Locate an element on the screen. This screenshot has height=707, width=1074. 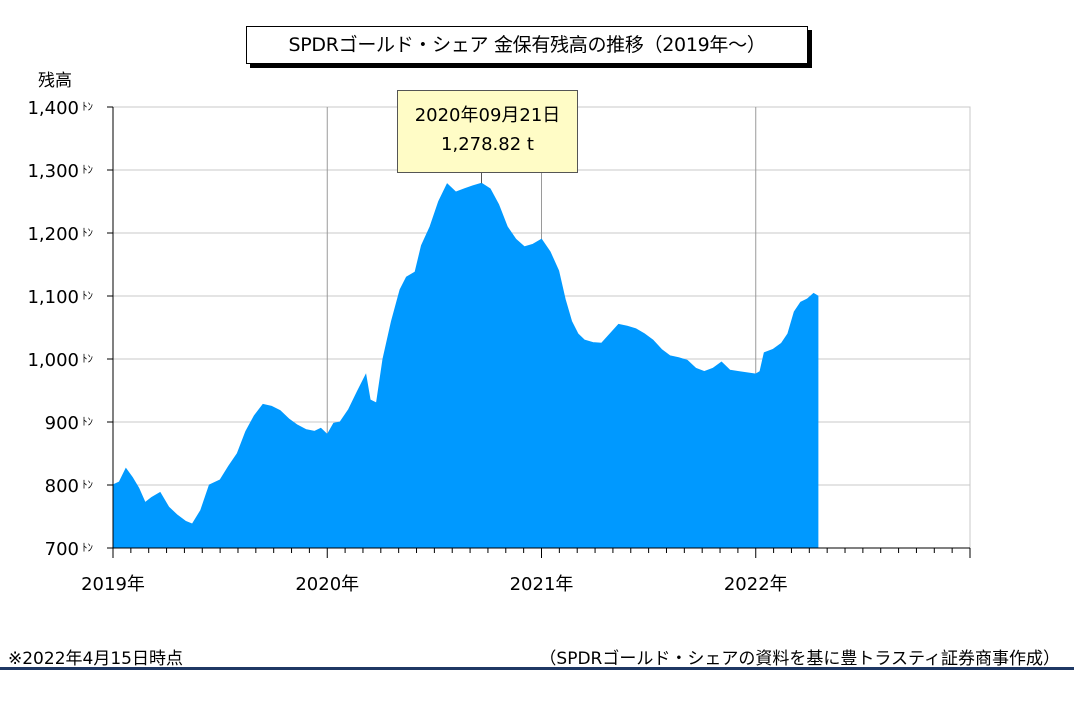
bottom-rule is located at coordinates (537, 668).